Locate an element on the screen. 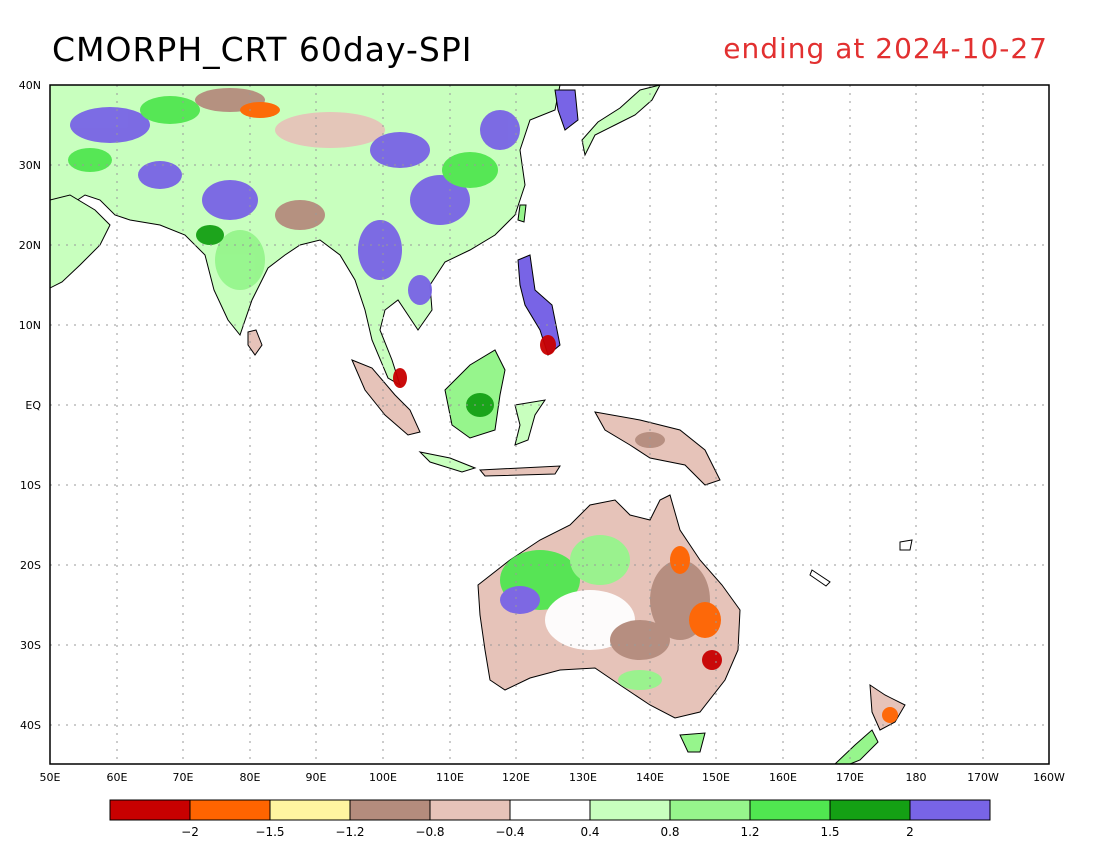 This screenshot has width=1100, height=850. sulawesi is located at coordinates (530, 422).